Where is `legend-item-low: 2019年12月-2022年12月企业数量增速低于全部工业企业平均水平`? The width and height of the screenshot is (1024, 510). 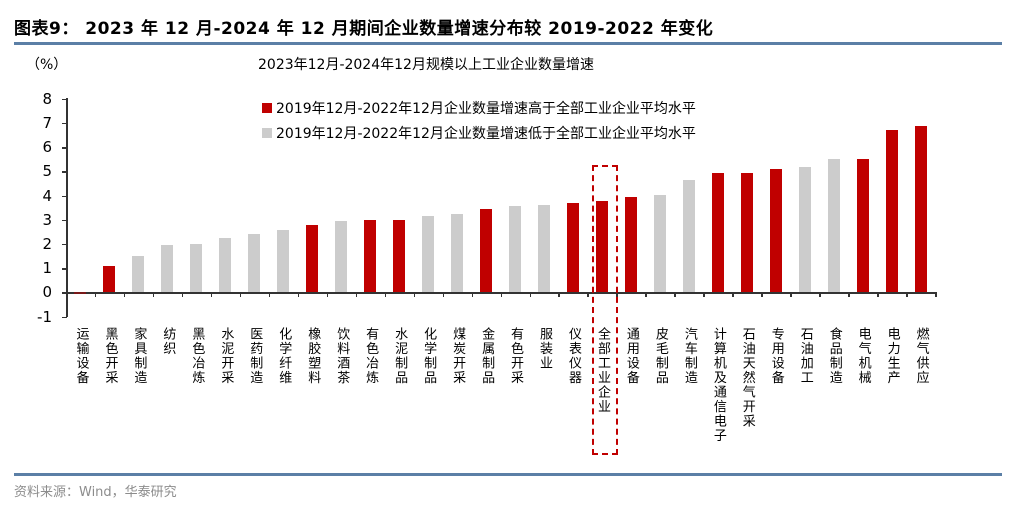 legend-item-low: 2019年12月-2022年12月企业数量增速低于全部工业企业平均水平 is located at coordinates (479, 133).